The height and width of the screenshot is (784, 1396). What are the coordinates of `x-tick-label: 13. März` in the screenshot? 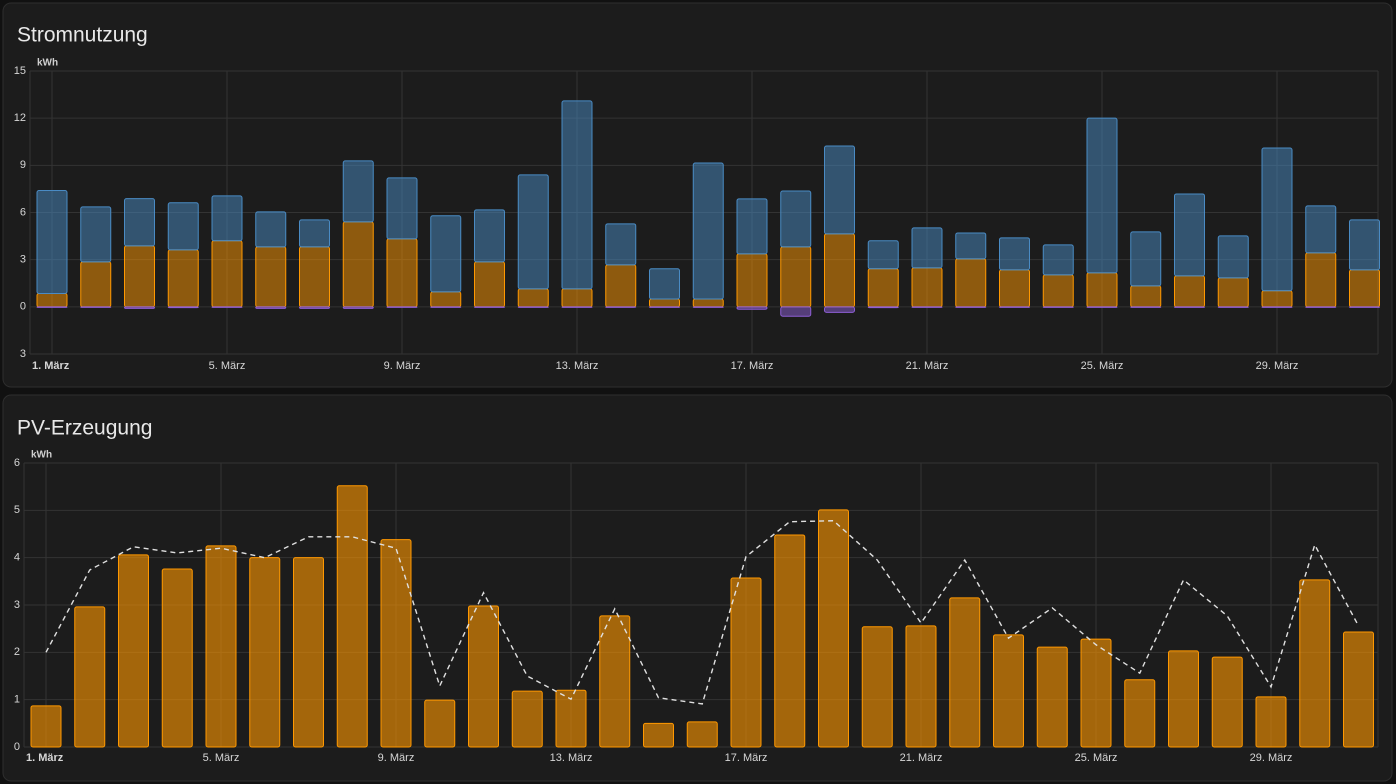 It's located at (571, 758).